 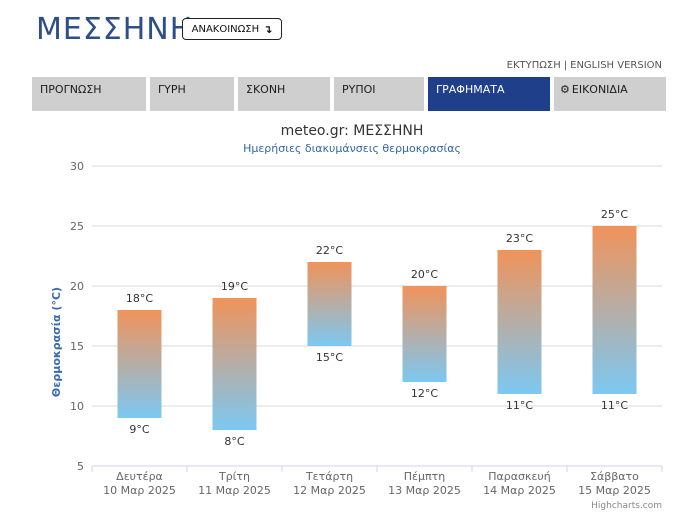 I want to click on tab-label: ΓΡΑΦΗΜΑΤΑ, so click(x=470, y=89).